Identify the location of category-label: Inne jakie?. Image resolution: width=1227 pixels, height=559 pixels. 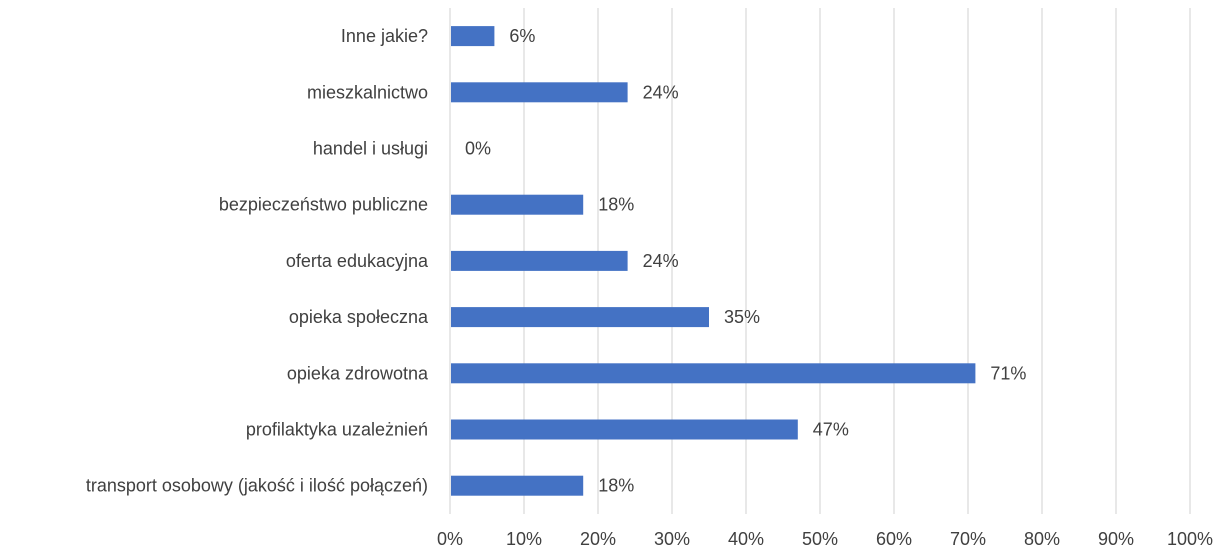
(384, 36).